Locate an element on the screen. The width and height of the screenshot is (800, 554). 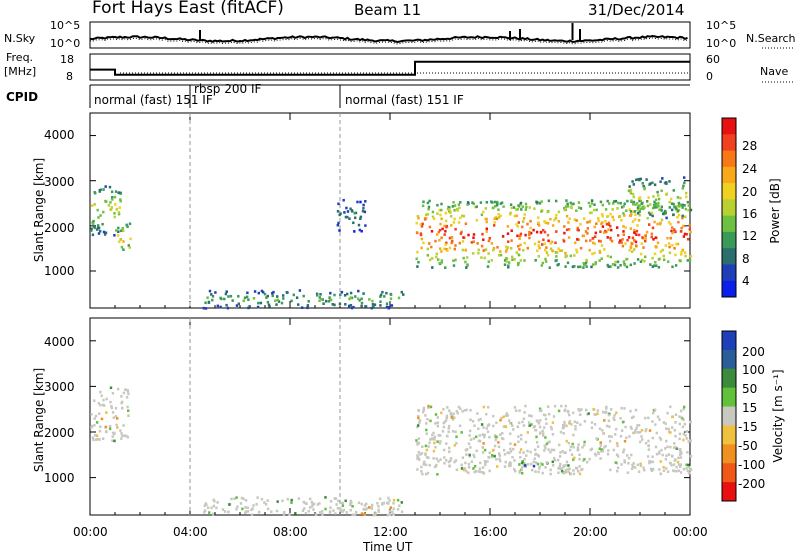
nsky-tick-bottom: 10^0 is located at coordinates (65, 43).